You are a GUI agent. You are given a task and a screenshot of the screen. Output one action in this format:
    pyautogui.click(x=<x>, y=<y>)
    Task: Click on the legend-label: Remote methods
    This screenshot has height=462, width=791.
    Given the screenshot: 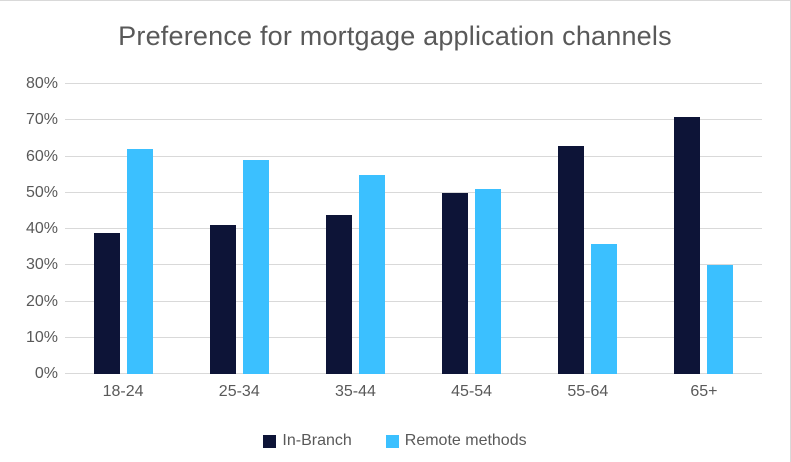 What is the action you would take?
    pyautogui.click(x=465, y=440)
    